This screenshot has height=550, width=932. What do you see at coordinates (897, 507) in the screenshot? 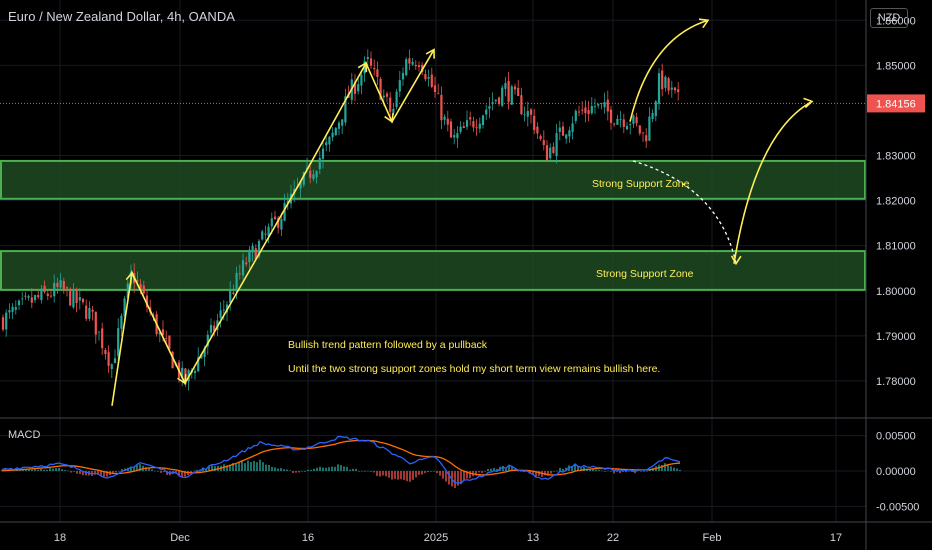
I see `macd-tick-label: -0.00500` at bounding box center [897, 507].